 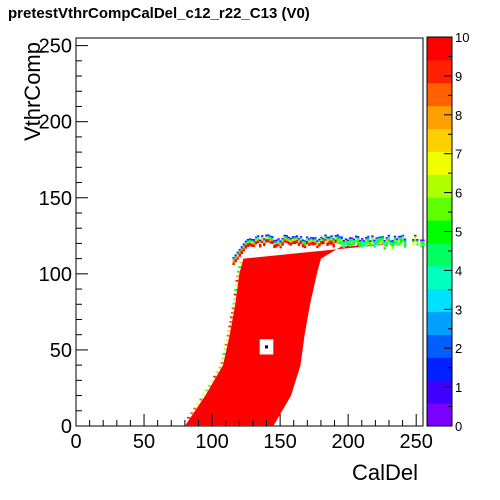 I want to click on x-tick-label: 250, so click(x=416, y=442).